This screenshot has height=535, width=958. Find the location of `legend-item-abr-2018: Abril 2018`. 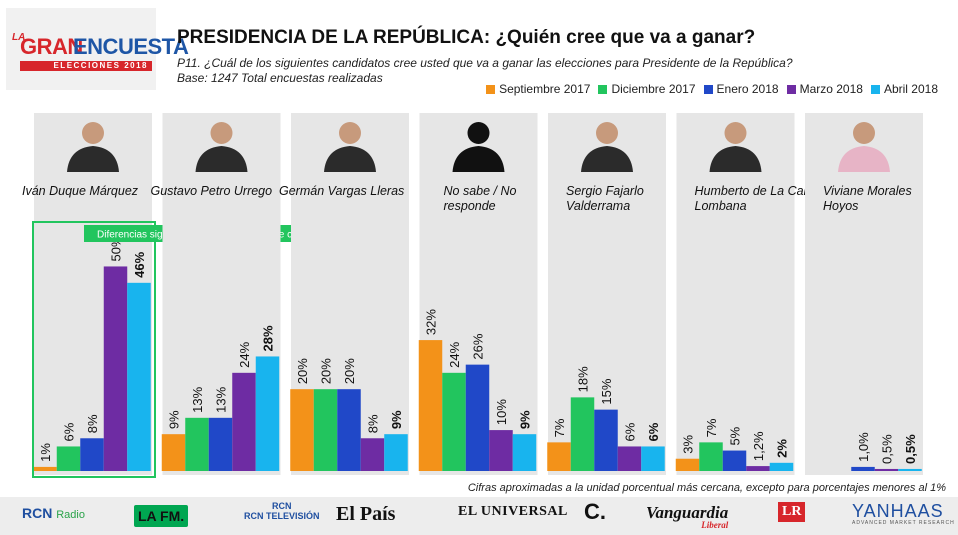

legend-item-abr-2018: Abril 2018 is located at coordinates (904, 89).